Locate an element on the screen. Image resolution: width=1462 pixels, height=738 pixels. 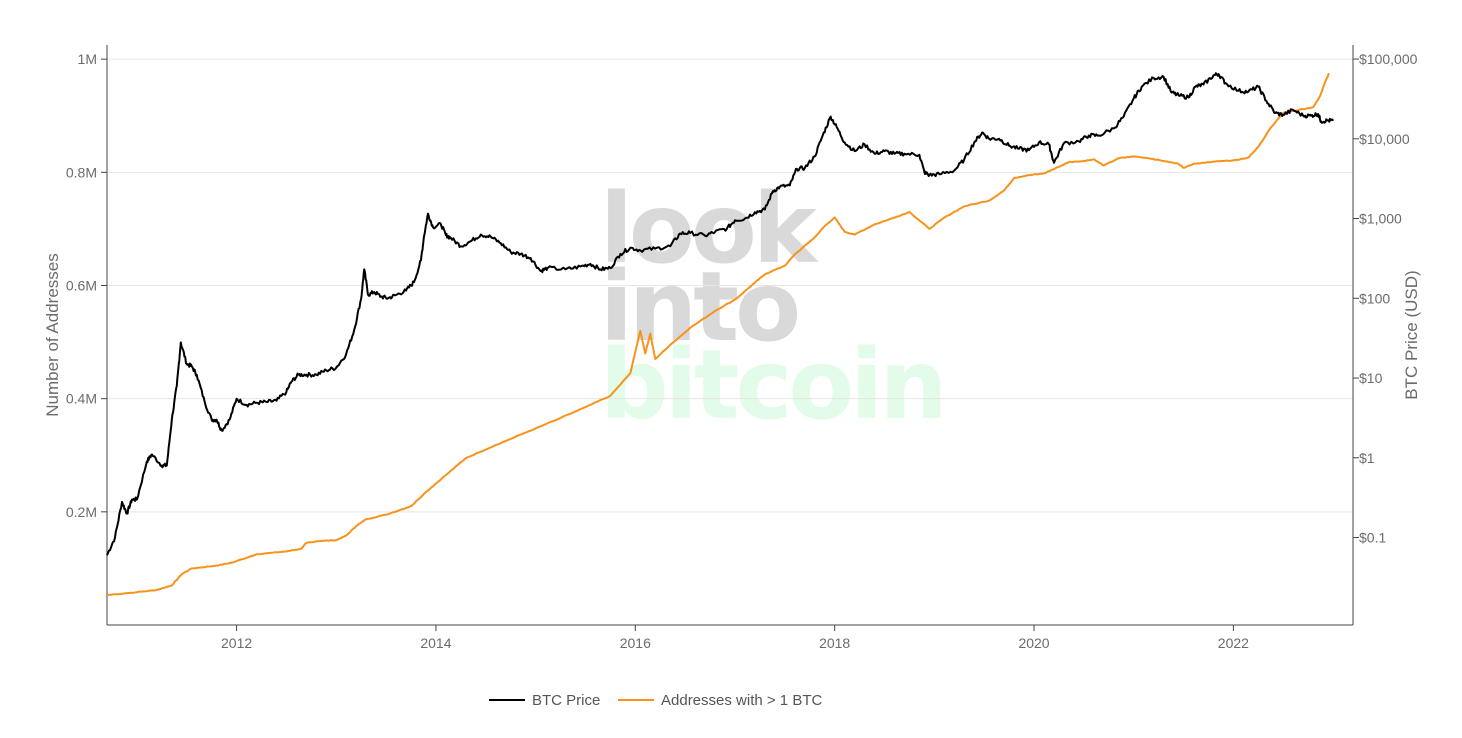
right-y-tick-label: $1 is located at coordinates (1367, 458).